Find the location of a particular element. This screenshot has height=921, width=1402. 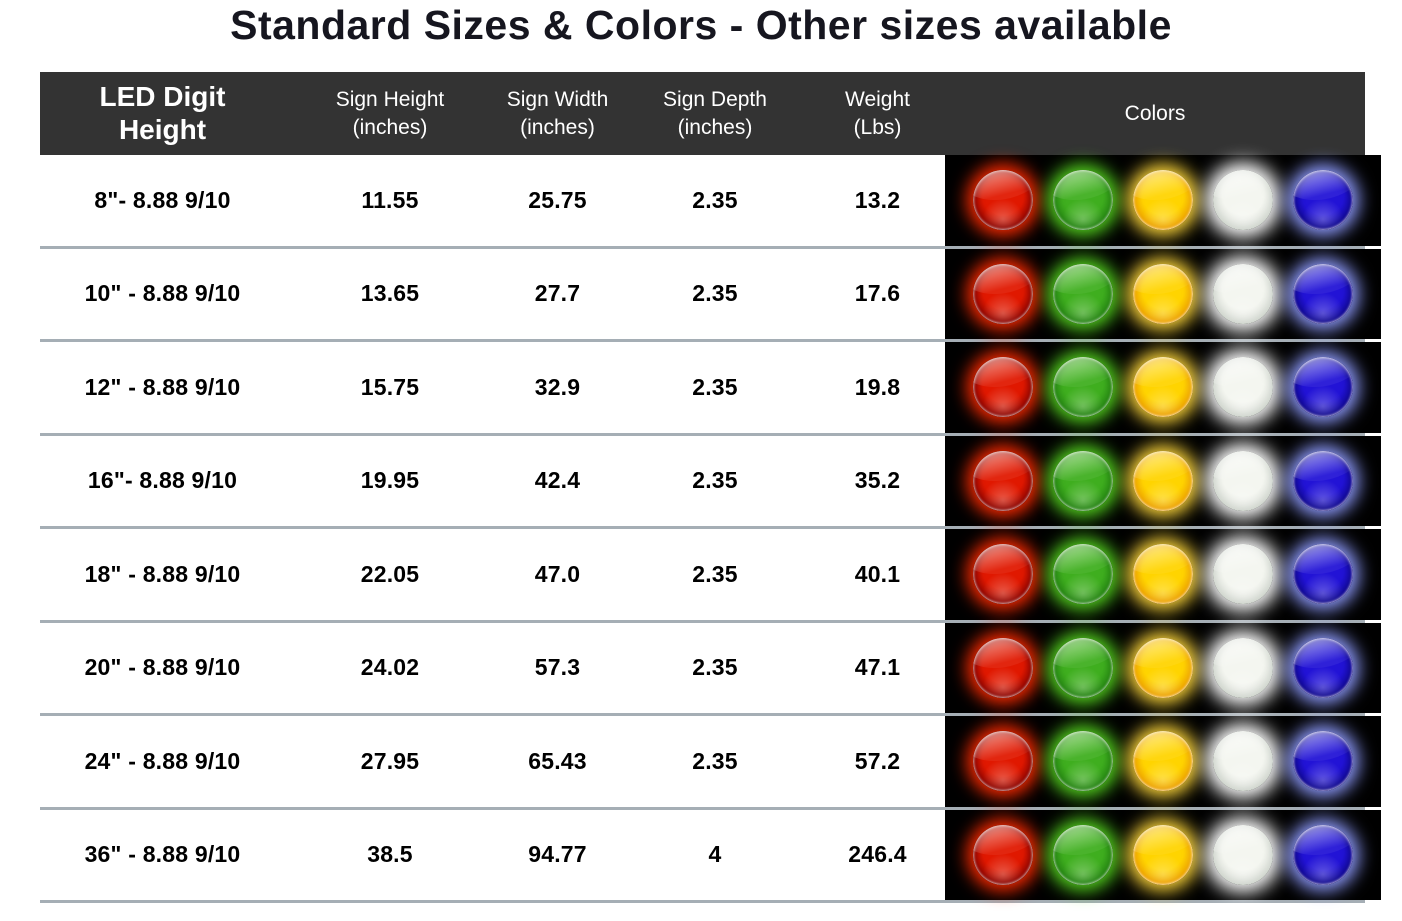

weight-cell: 17.6 is located at coordinates (877, 293).